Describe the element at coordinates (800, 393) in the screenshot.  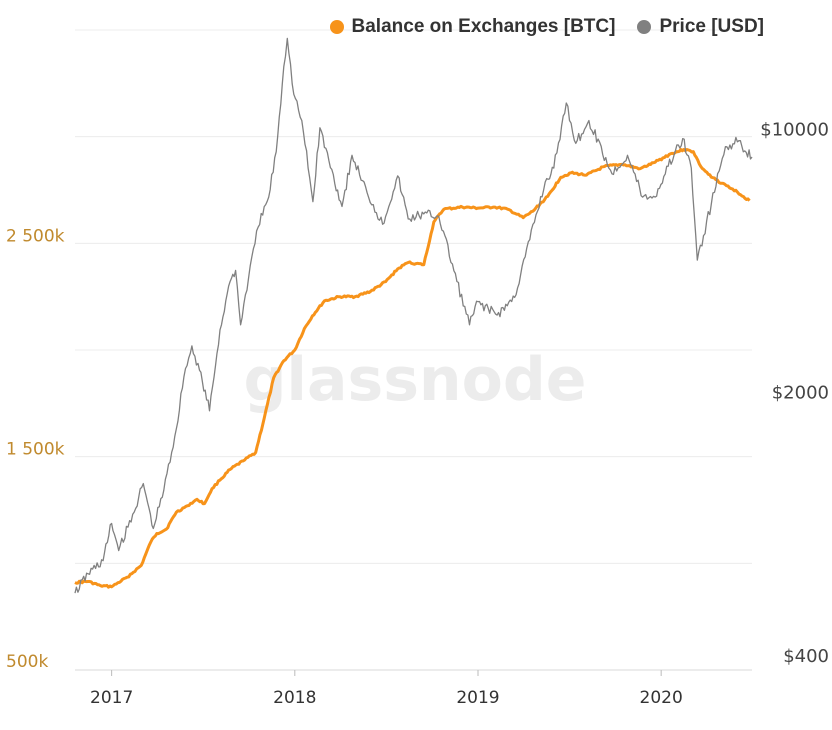
I see `y-right-tick-label: $2000` at that location.